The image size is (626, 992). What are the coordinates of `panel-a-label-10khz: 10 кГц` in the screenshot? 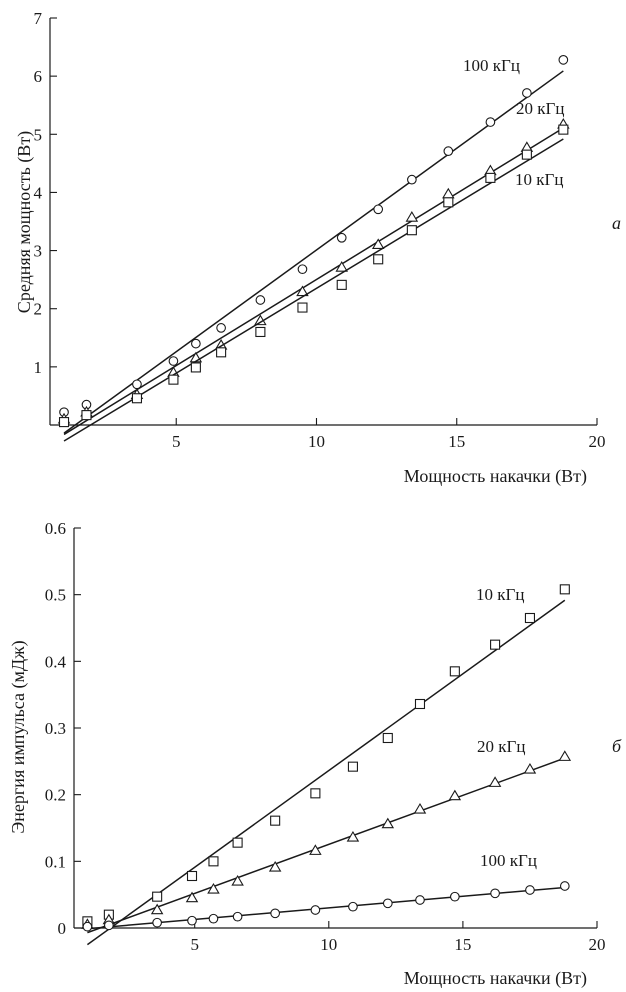 It's located at (539, 179).